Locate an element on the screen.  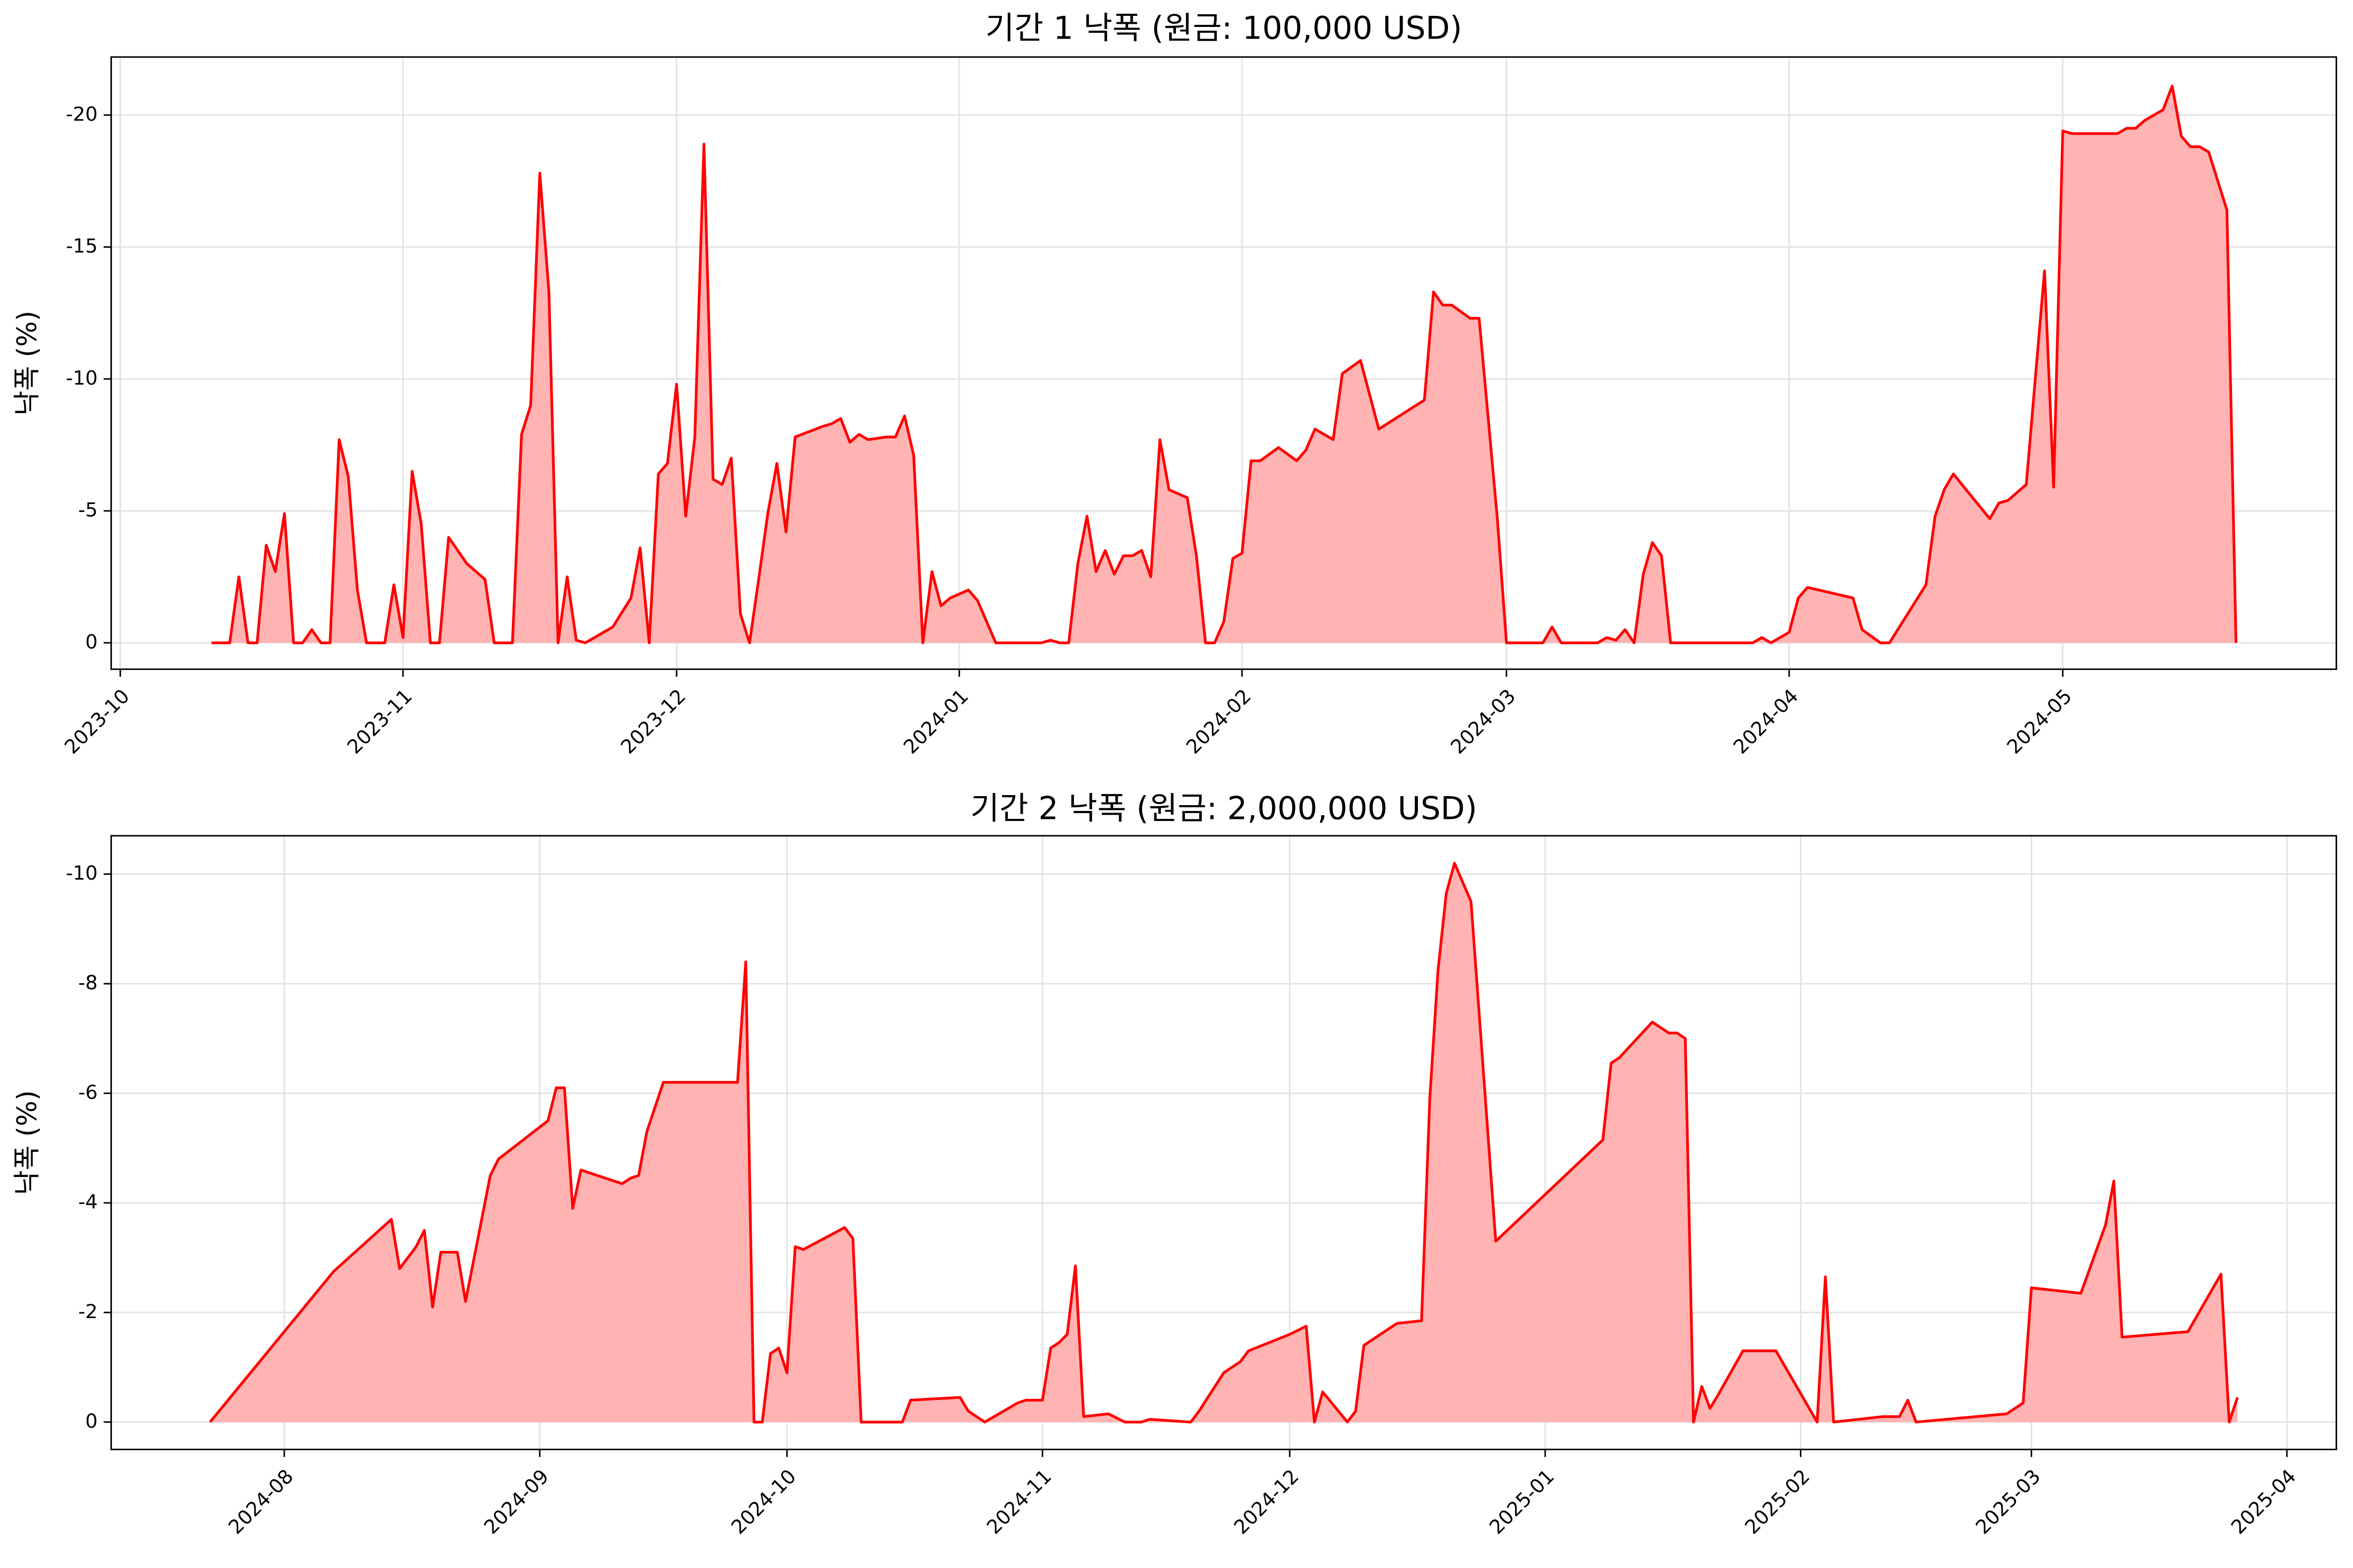
x-tick-label: 2023-12 is located at coordinates (653, 721).